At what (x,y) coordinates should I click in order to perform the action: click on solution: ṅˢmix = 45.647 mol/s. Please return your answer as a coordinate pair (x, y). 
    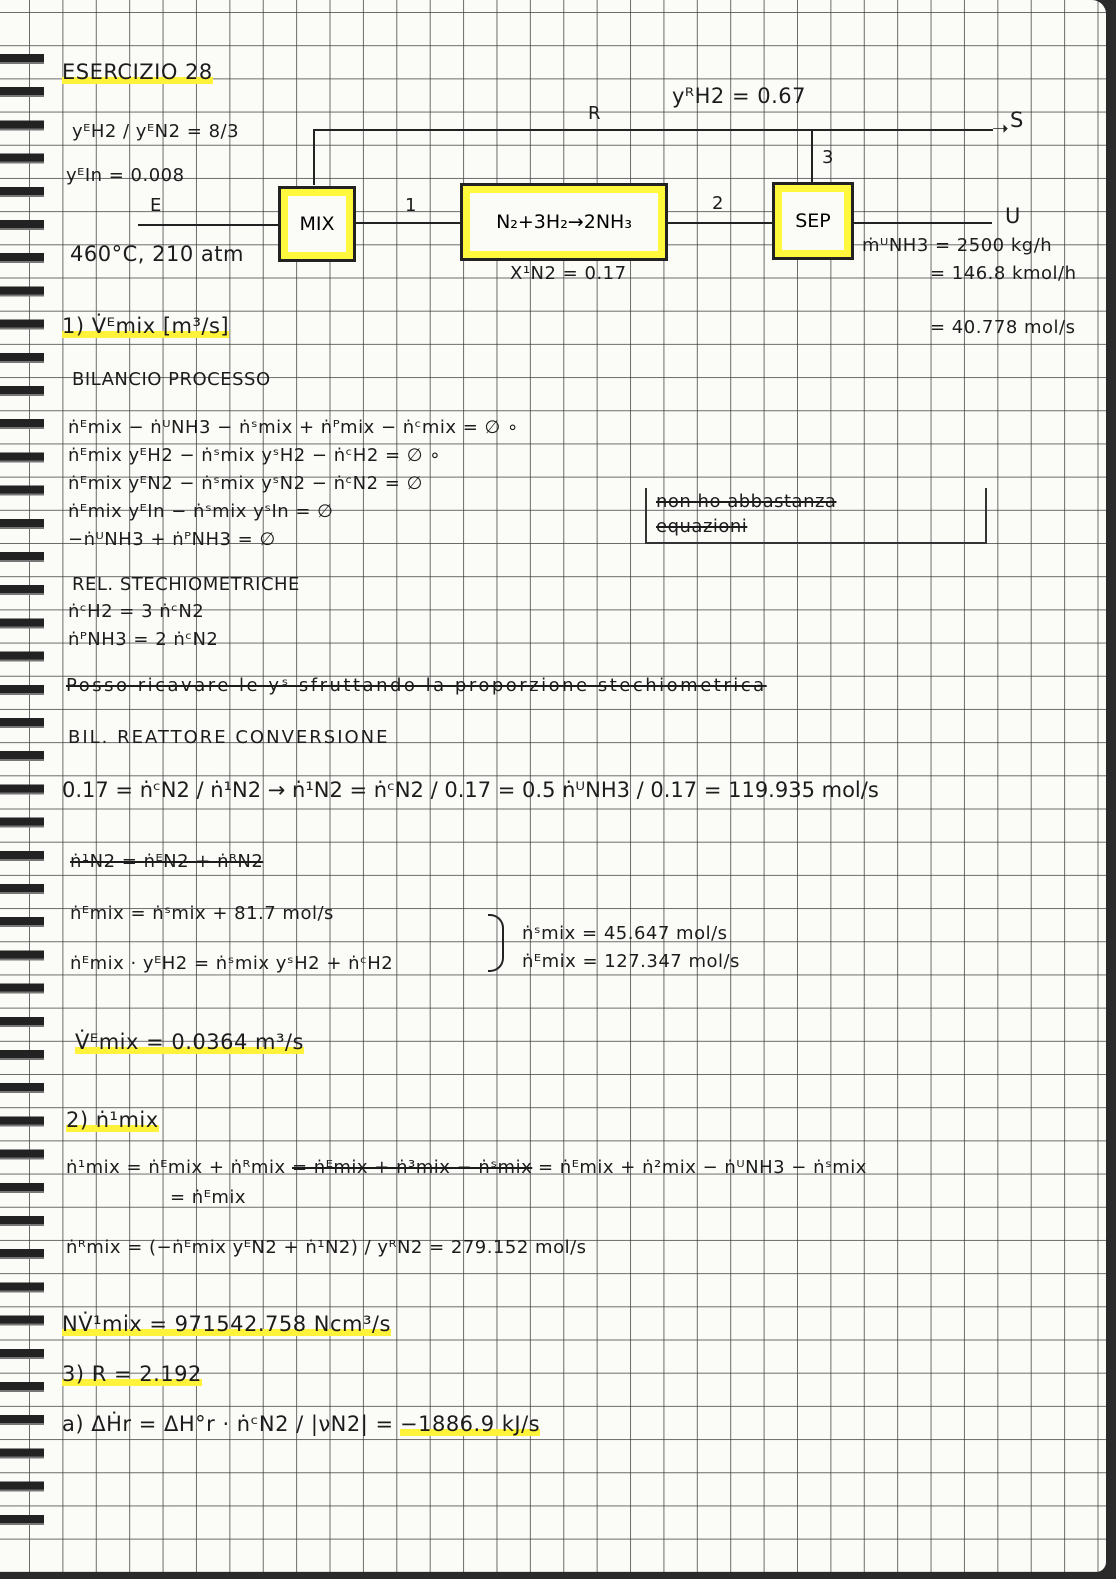
    Looking at the image, I should click on (625, 933).